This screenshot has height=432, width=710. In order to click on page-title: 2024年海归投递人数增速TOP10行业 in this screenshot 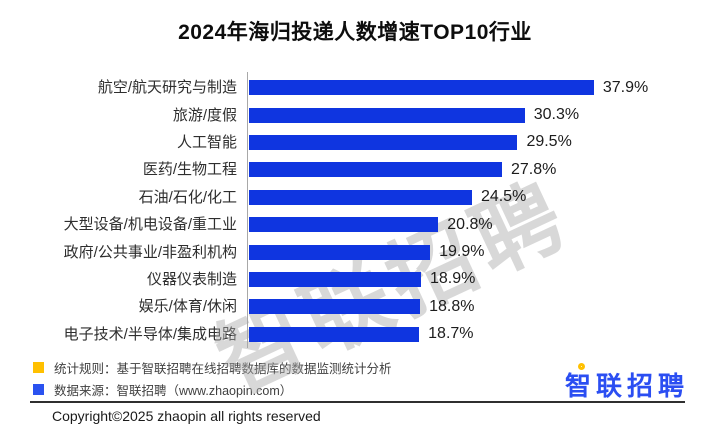, I will do `click(355, 32)`.